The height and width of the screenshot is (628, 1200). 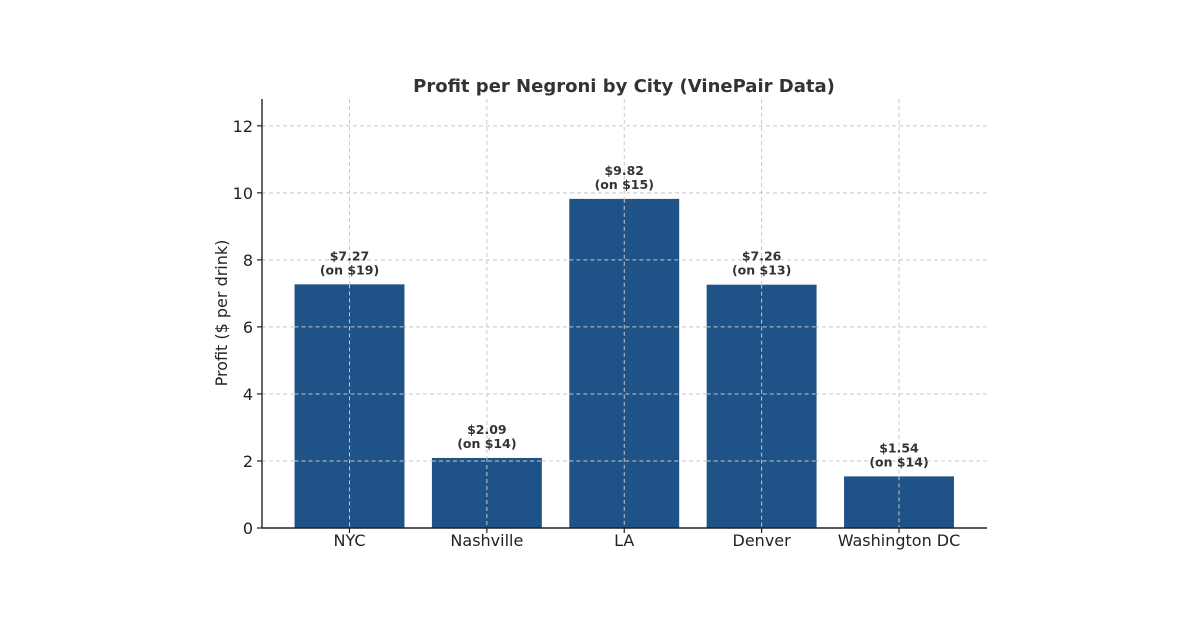 What do you see at coordinates (243, 193) in the screenshot?
I see `y-tick-label: 10` at bounding box center [243, 193].